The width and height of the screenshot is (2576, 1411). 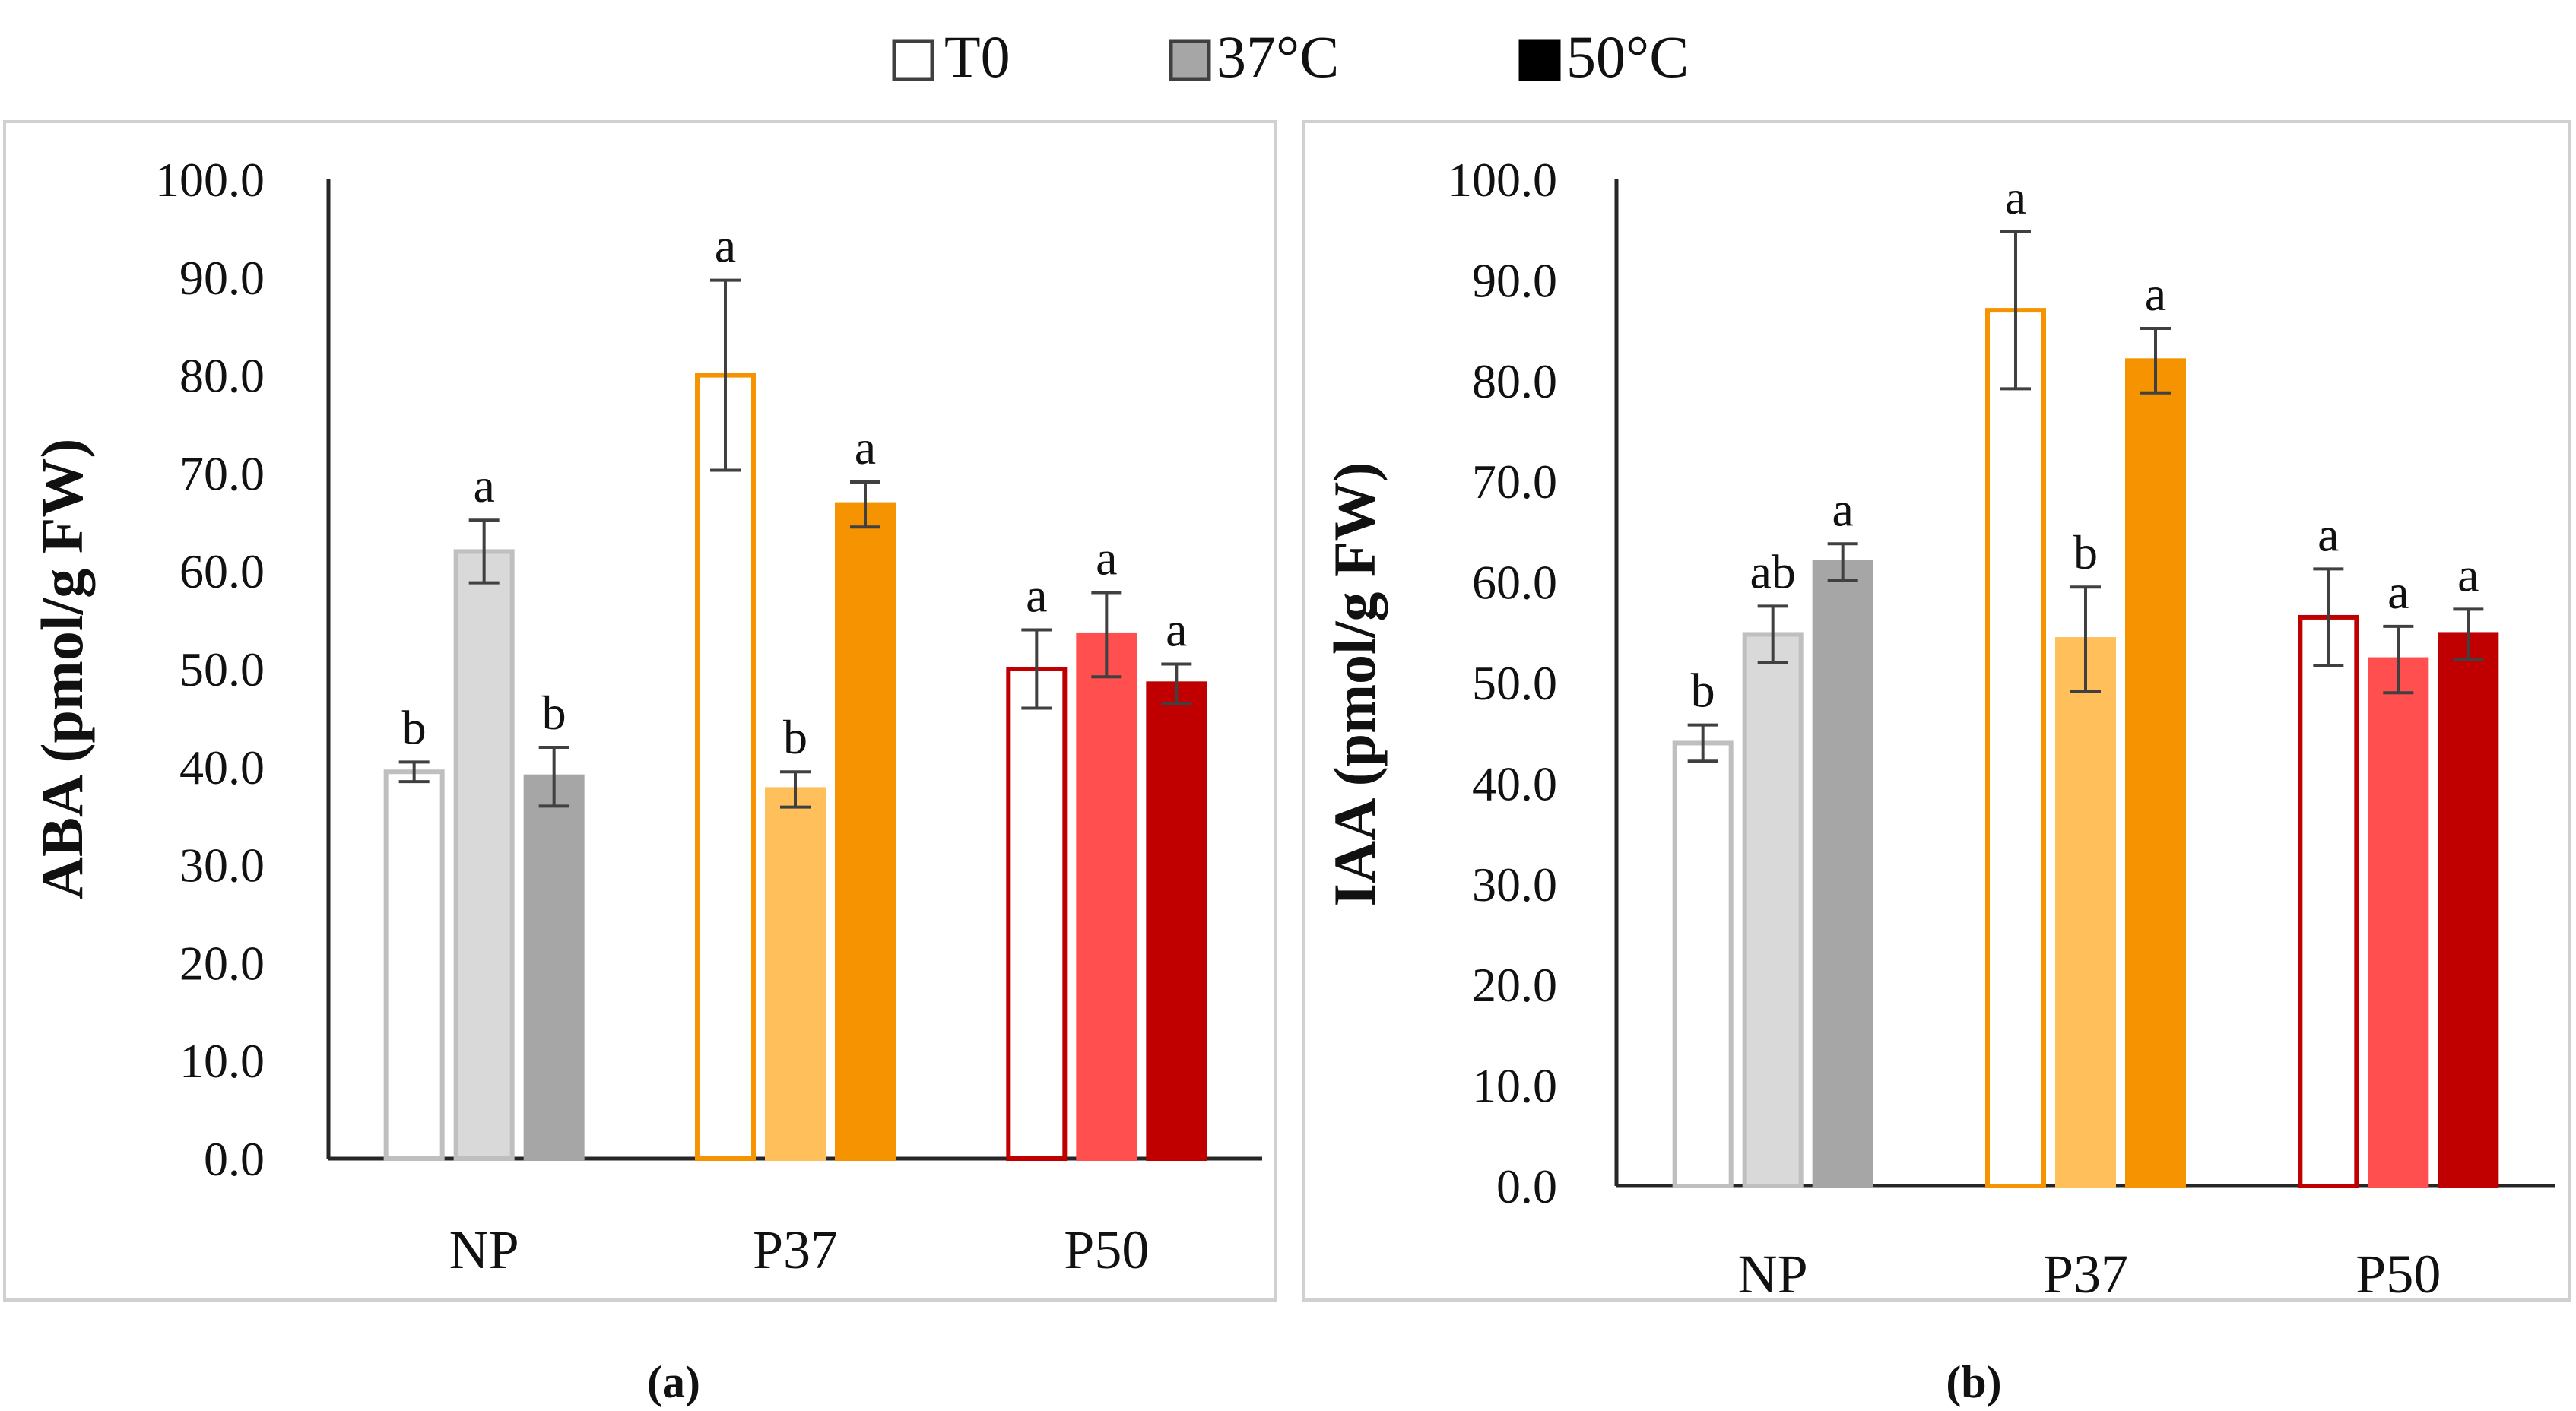 I want to click on bar-b-np-s1, so click(x=1773, y=910).